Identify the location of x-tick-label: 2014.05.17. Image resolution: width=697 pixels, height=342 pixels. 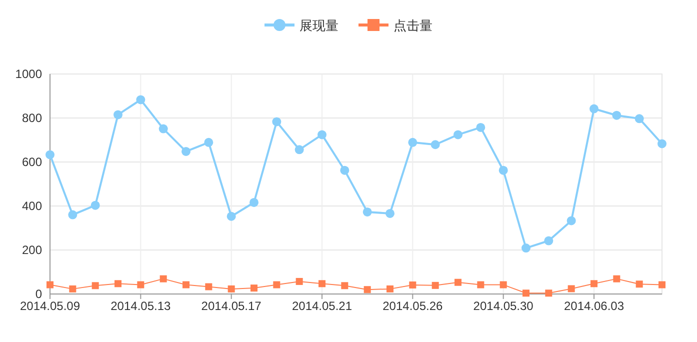
(231, 306).